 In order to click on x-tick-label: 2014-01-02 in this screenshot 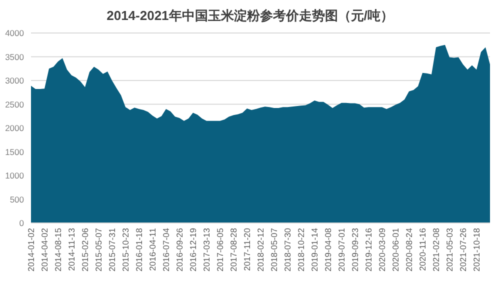, I will do `click(31, 250)`.